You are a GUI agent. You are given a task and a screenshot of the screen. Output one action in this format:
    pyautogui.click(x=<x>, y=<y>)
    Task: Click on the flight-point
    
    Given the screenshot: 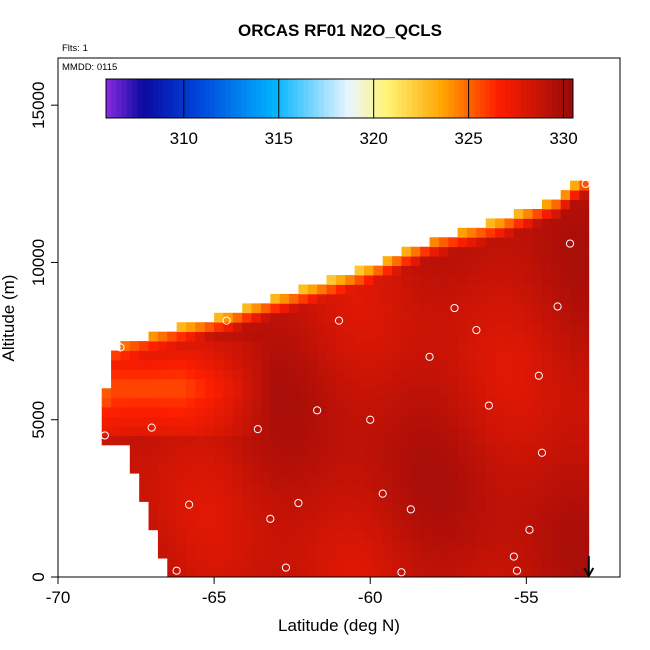 What is the action you would take?
    pyautogui.click(x=401, y=572)
    